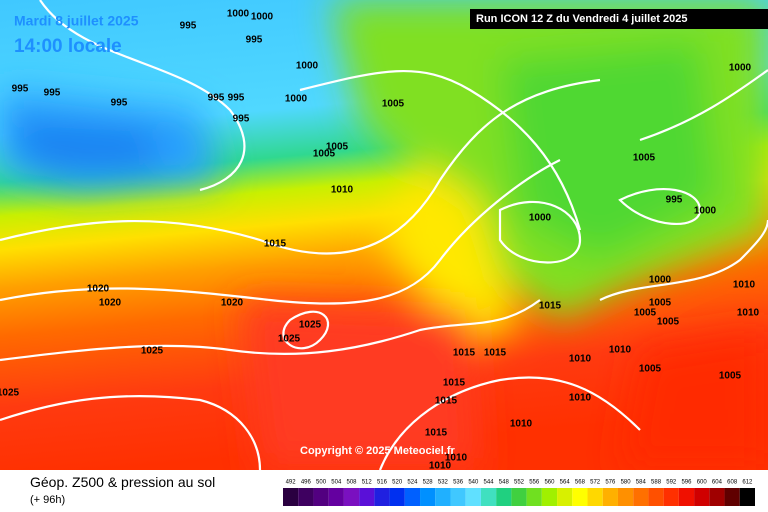 This screenshot has height=512, width=768. What do you see at coordinates (489, 483) in the screenshot?
I see `colorbar-label: 544` at bounding box center [489, 483].